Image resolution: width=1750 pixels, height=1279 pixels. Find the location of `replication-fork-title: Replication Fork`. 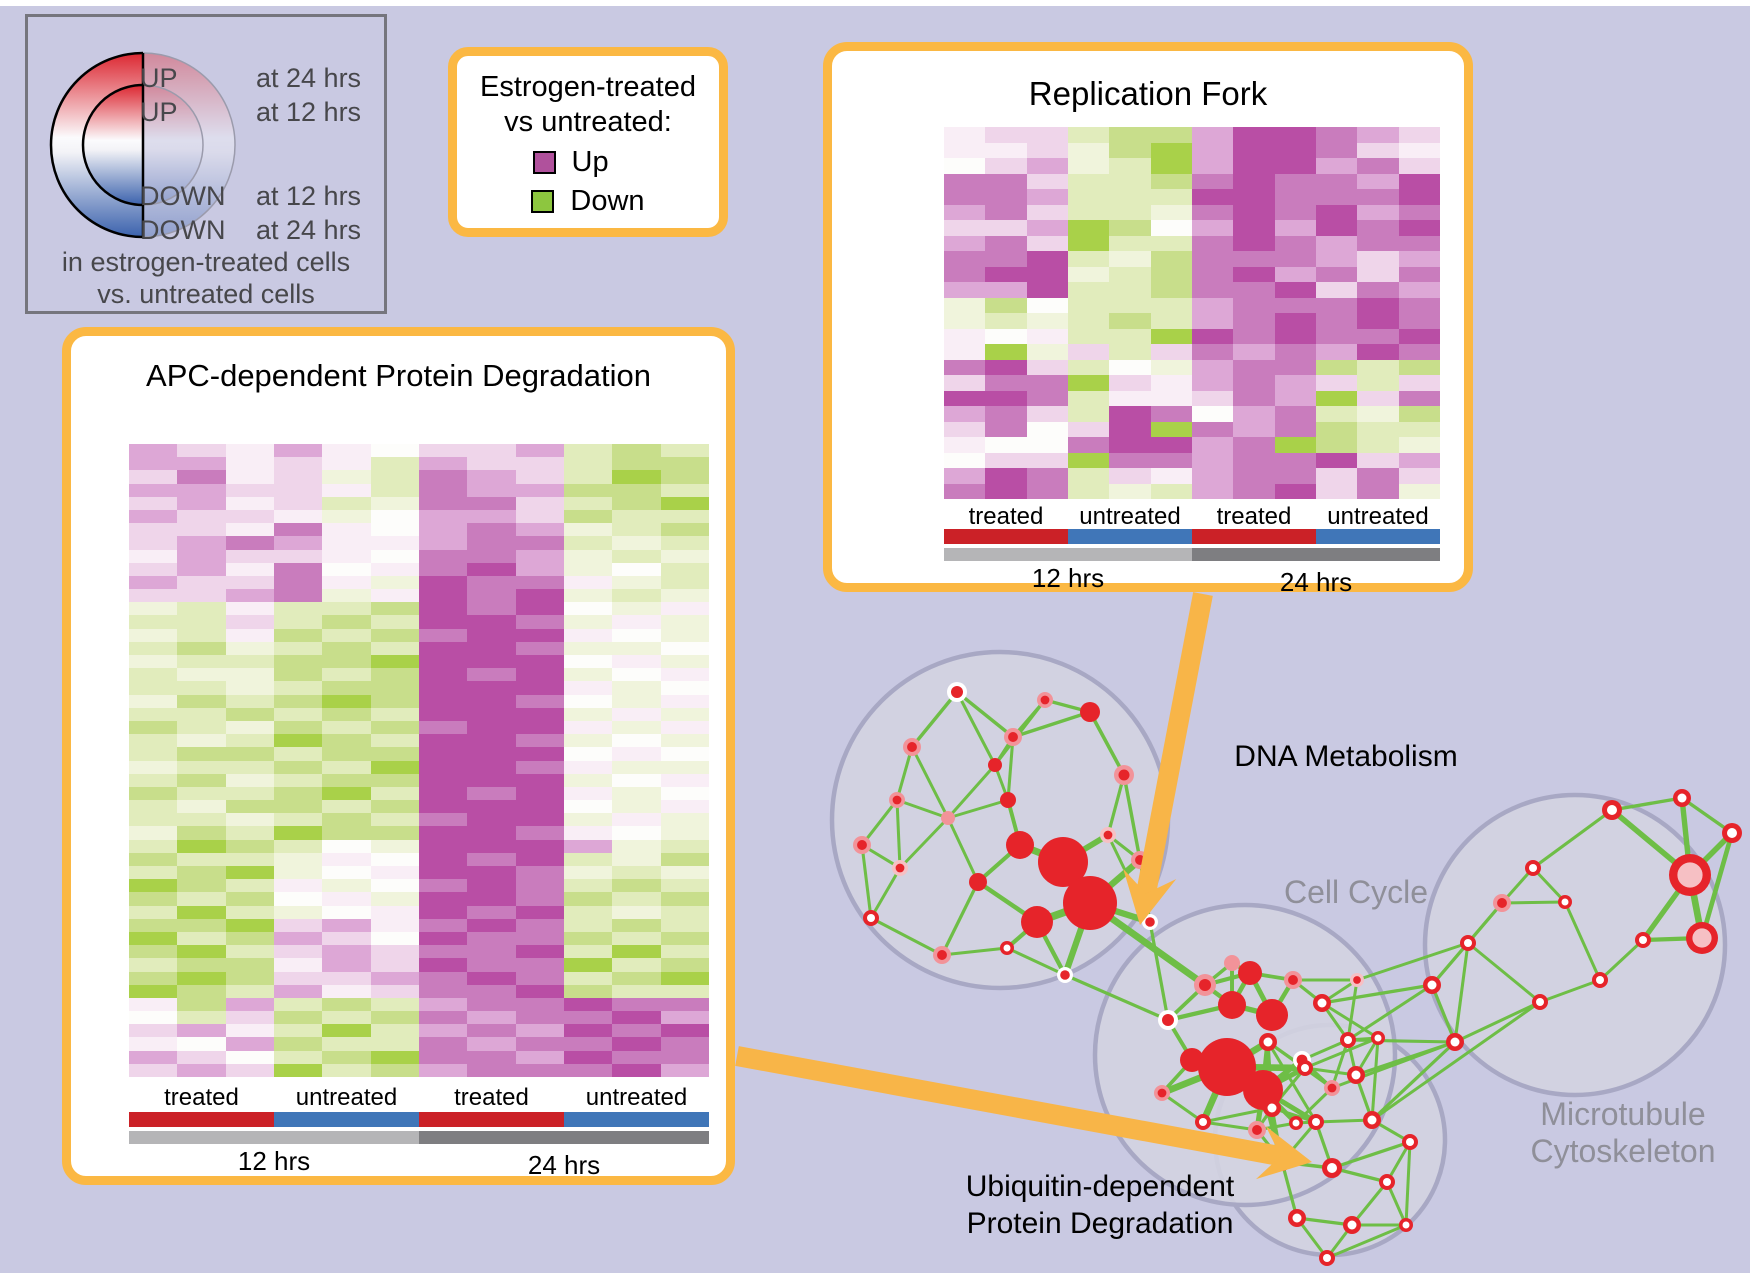

replication-fork-title: Replication Fork is located at coordinates (1148, 93).